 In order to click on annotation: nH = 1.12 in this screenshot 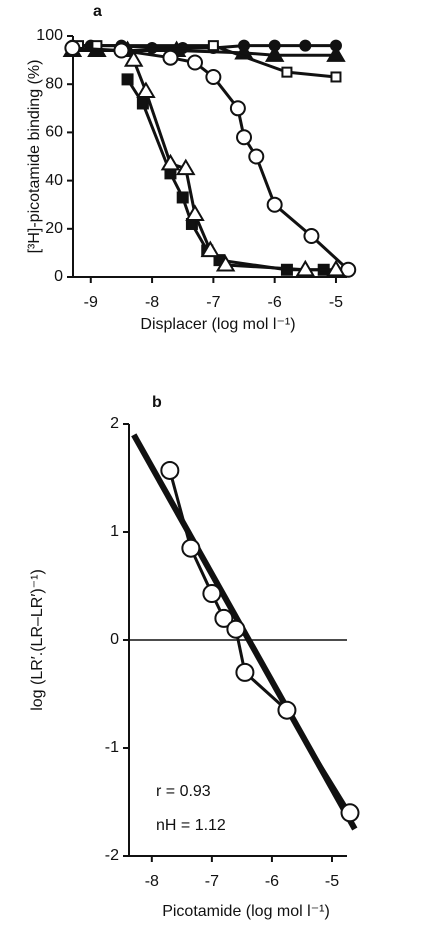, I will do `click(191, 825)`.